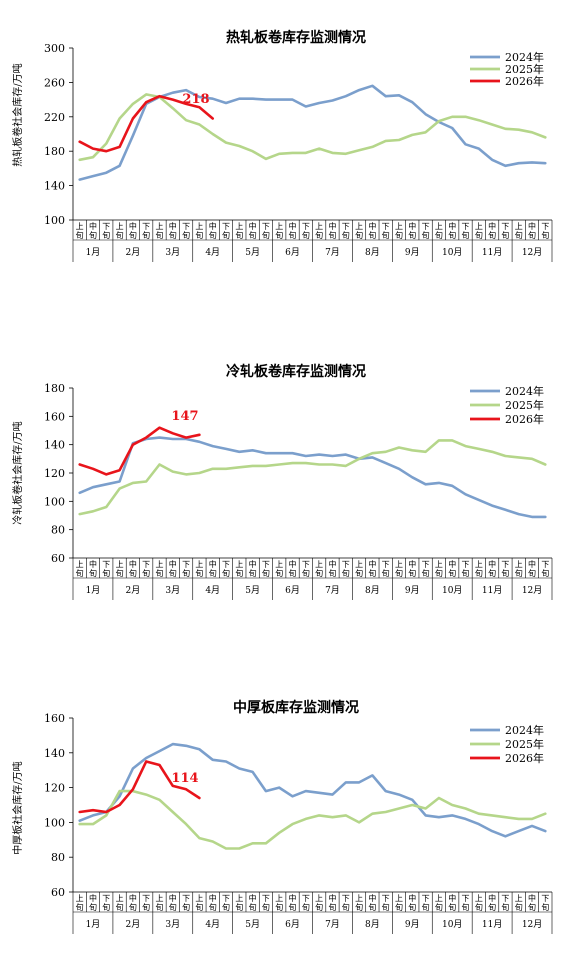 The image size is (564, 961). I want to click on series-line-2024, so click(312, 790).